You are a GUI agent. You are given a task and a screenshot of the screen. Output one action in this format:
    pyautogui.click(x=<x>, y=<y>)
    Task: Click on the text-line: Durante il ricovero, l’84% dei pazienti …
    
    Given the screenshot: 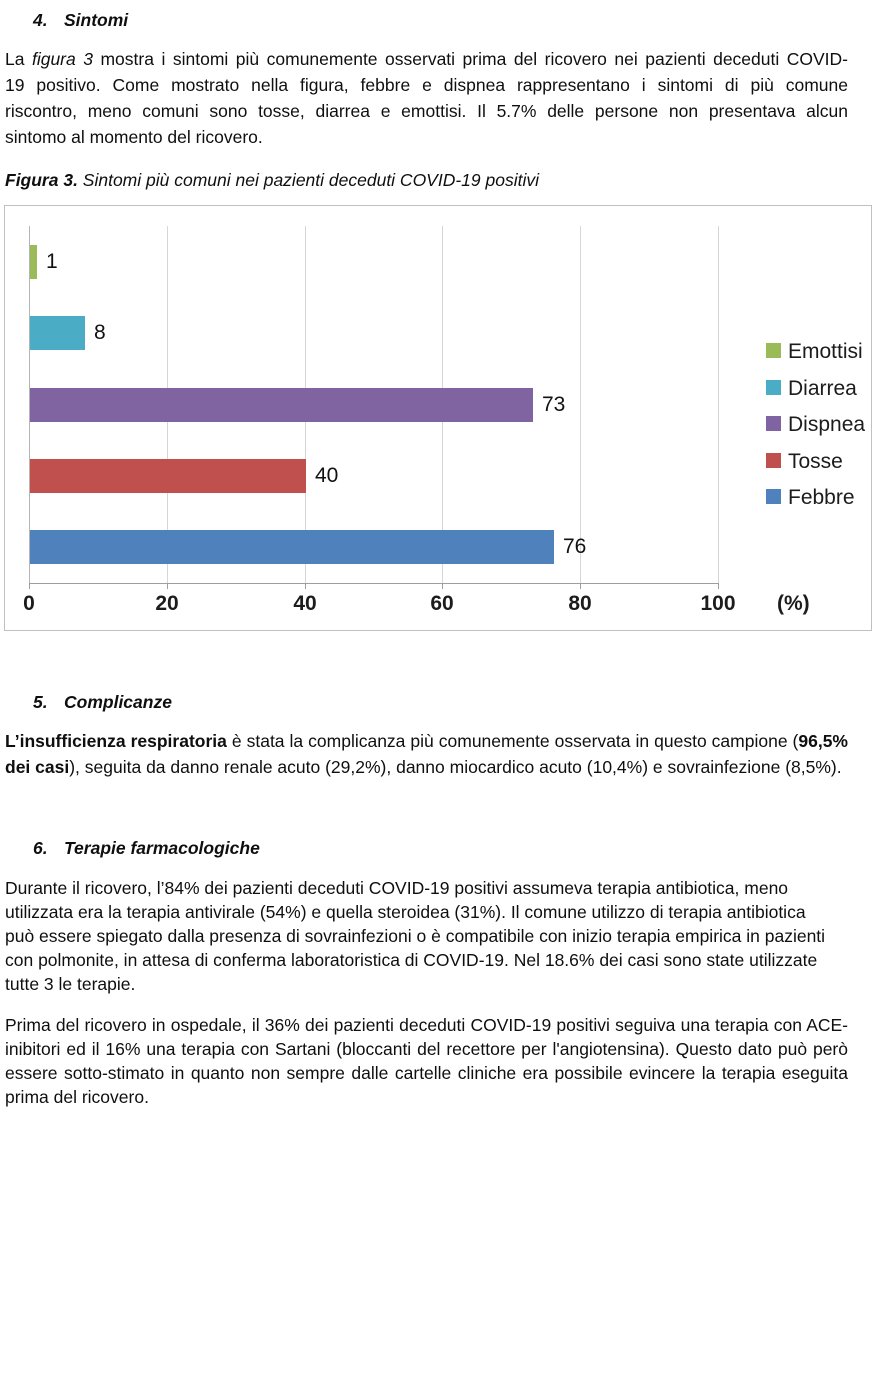 What is the action you would take?
    pyautogui.click(x=397, y=888)
    